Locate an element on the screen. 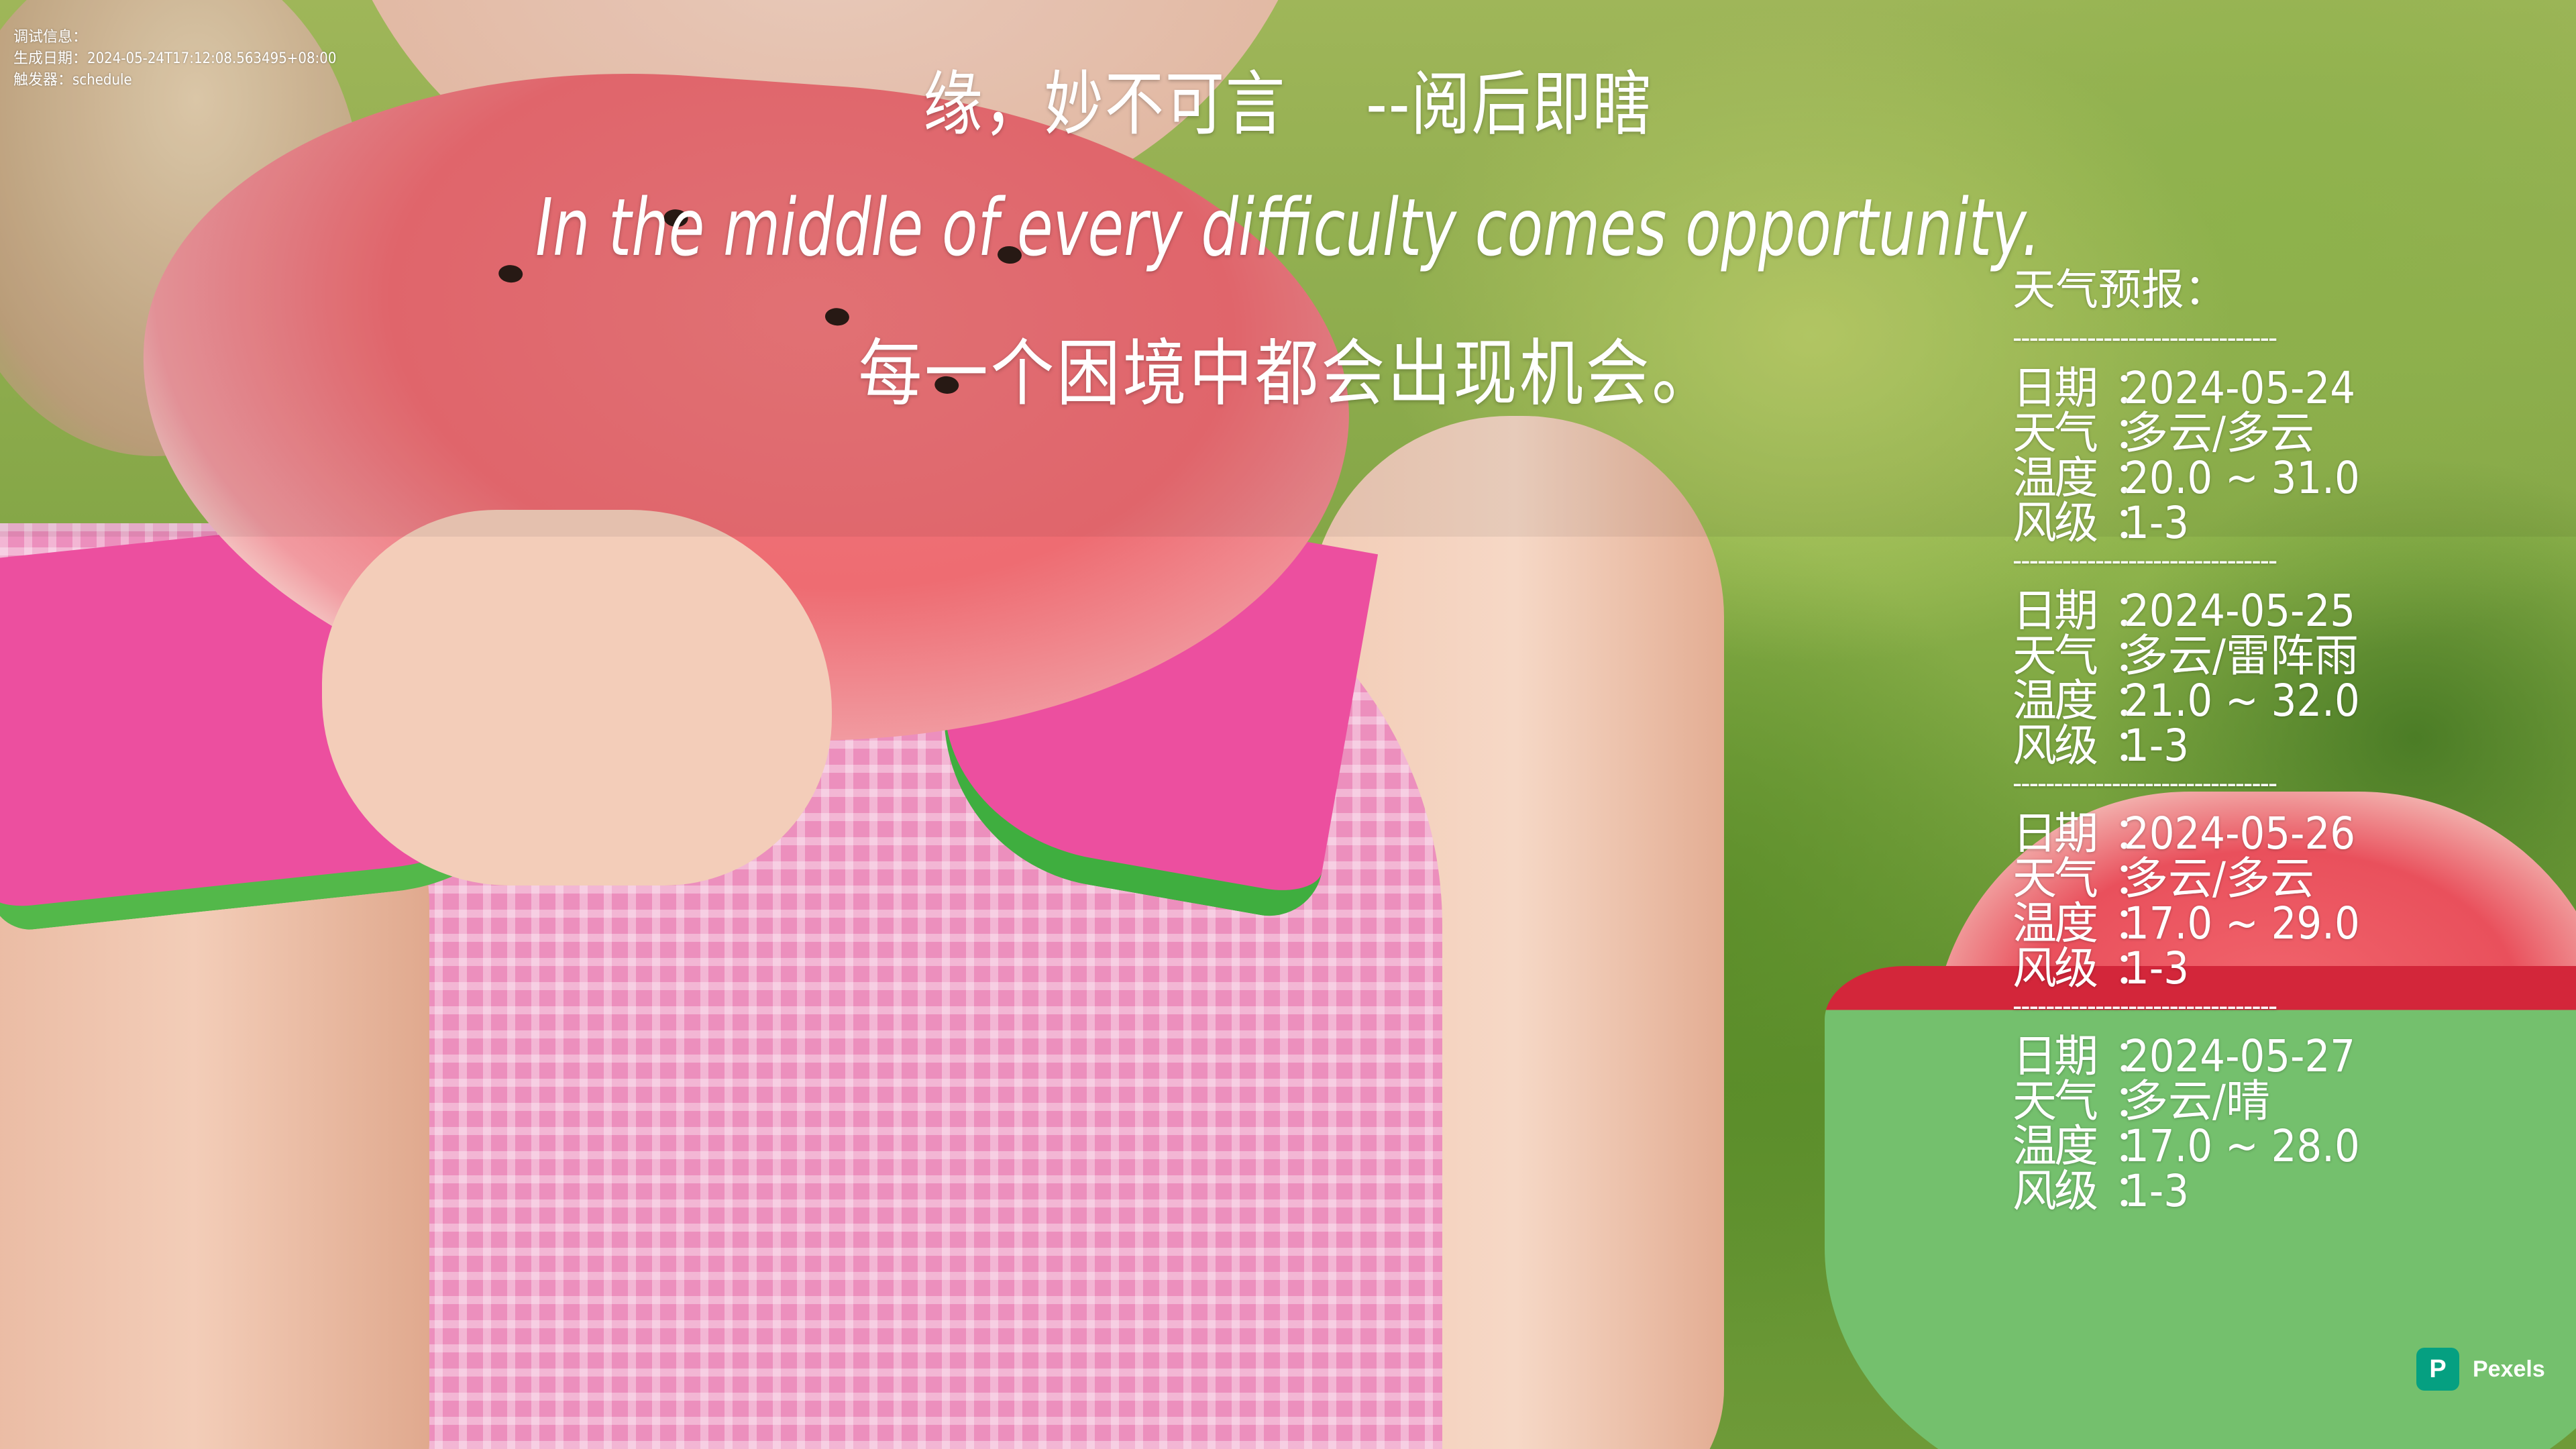 This screenshot has width=2576, height=1449. weather-temp-row: 温度 ：20.0 ~ 31.0 is located at coordinates (2240, 477).